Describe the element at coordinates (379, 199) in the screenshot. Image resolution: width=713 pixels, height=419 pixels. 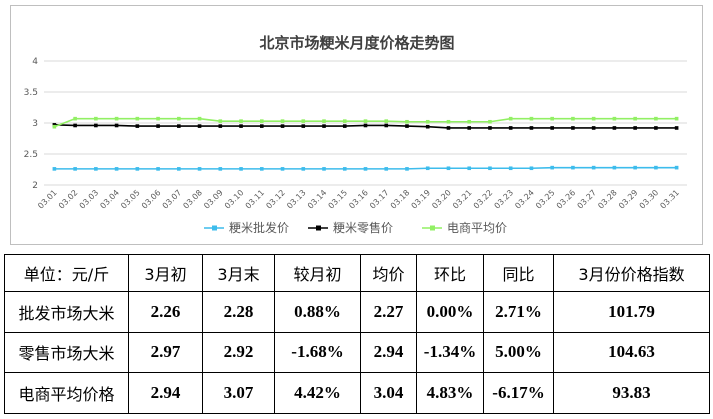
I see `x-tick-label: 03.17` at that location.